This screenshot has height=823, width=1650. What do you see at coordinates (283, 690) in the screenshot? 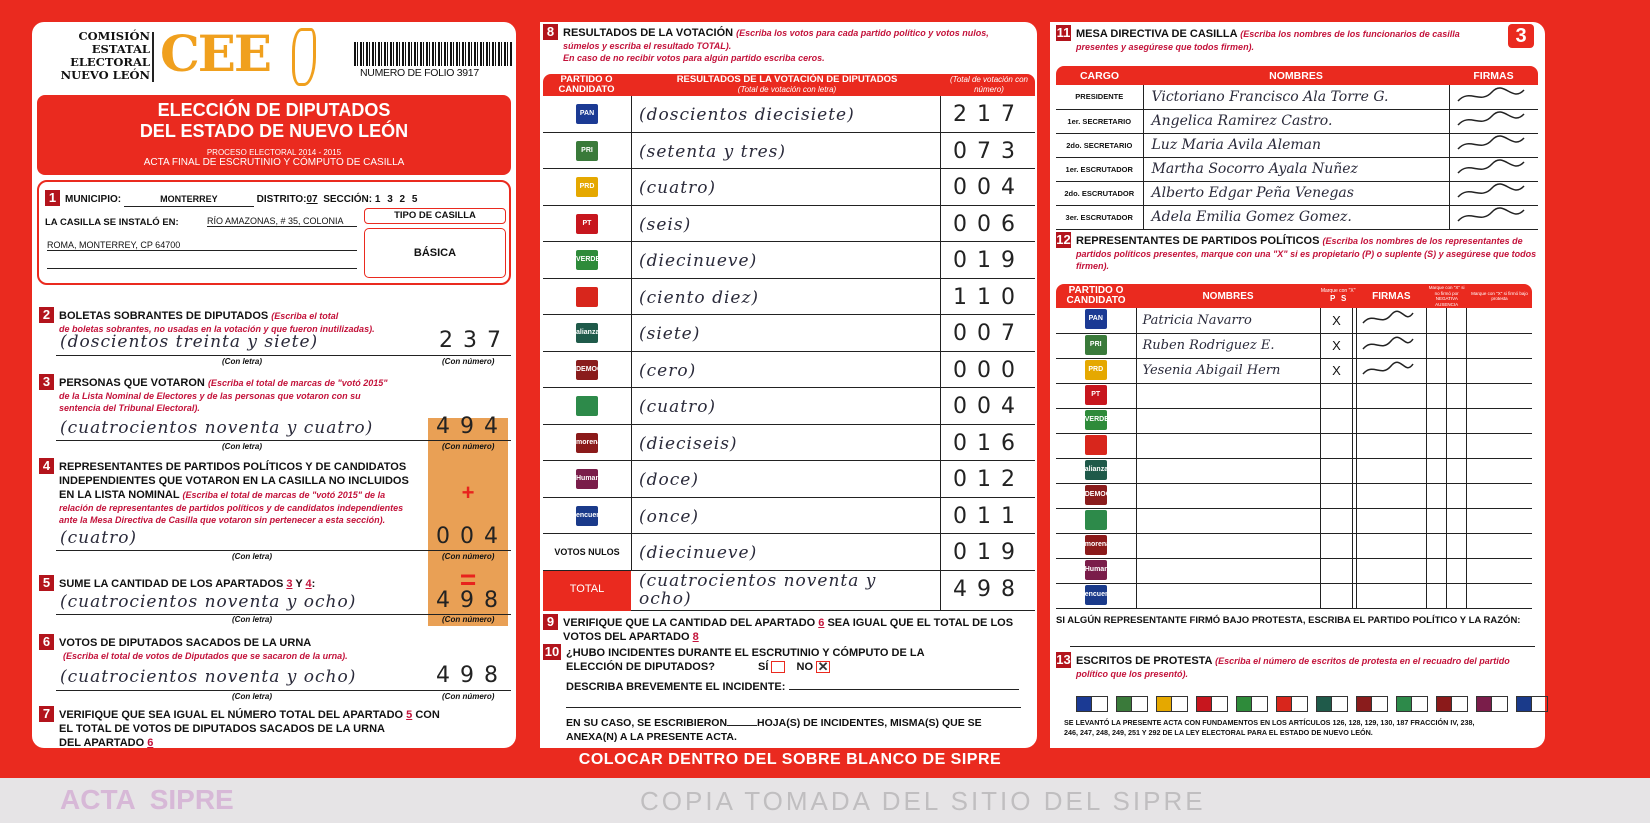
I see `answer-line` at bounding box center [283, 690].